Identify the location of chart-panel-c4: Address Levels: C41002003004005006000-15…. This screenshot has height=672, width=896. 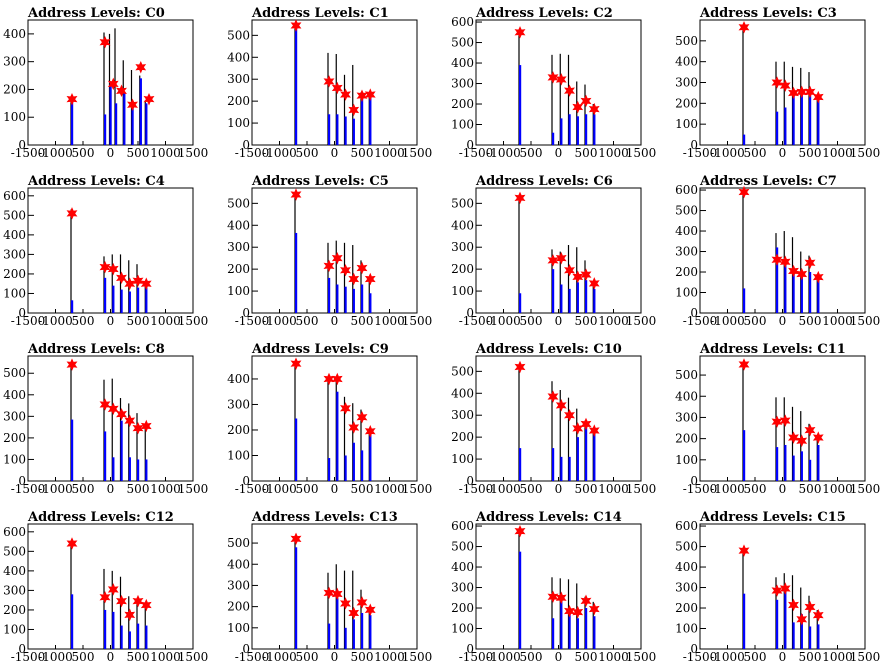
(105, 251).